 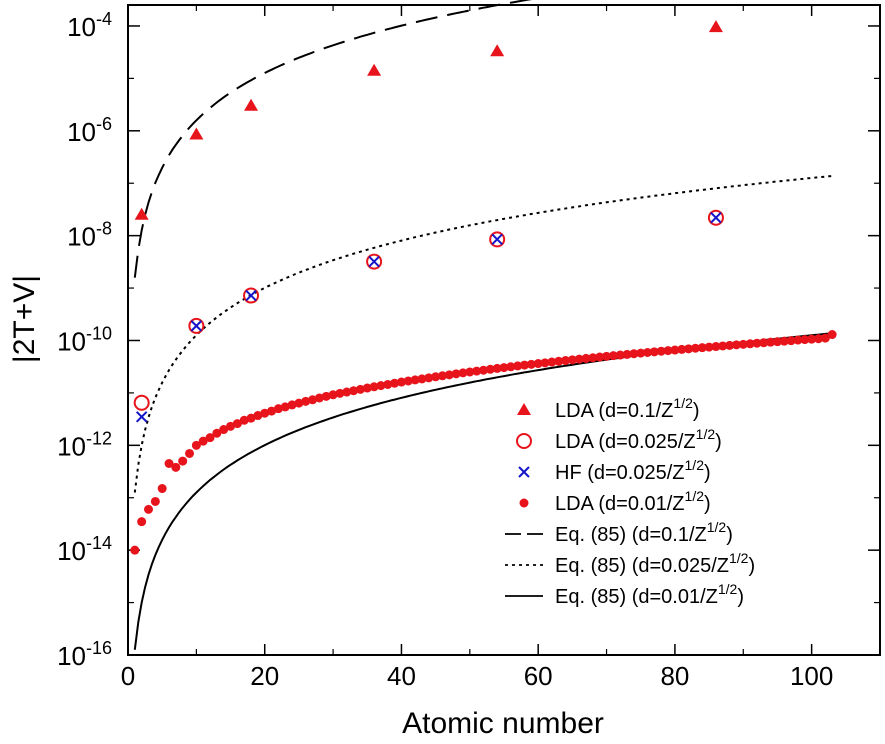 What do you see at coordinates (524, 472) in the screenshot?
I see `legend-marker-cross` at bounding box center [524, 472].